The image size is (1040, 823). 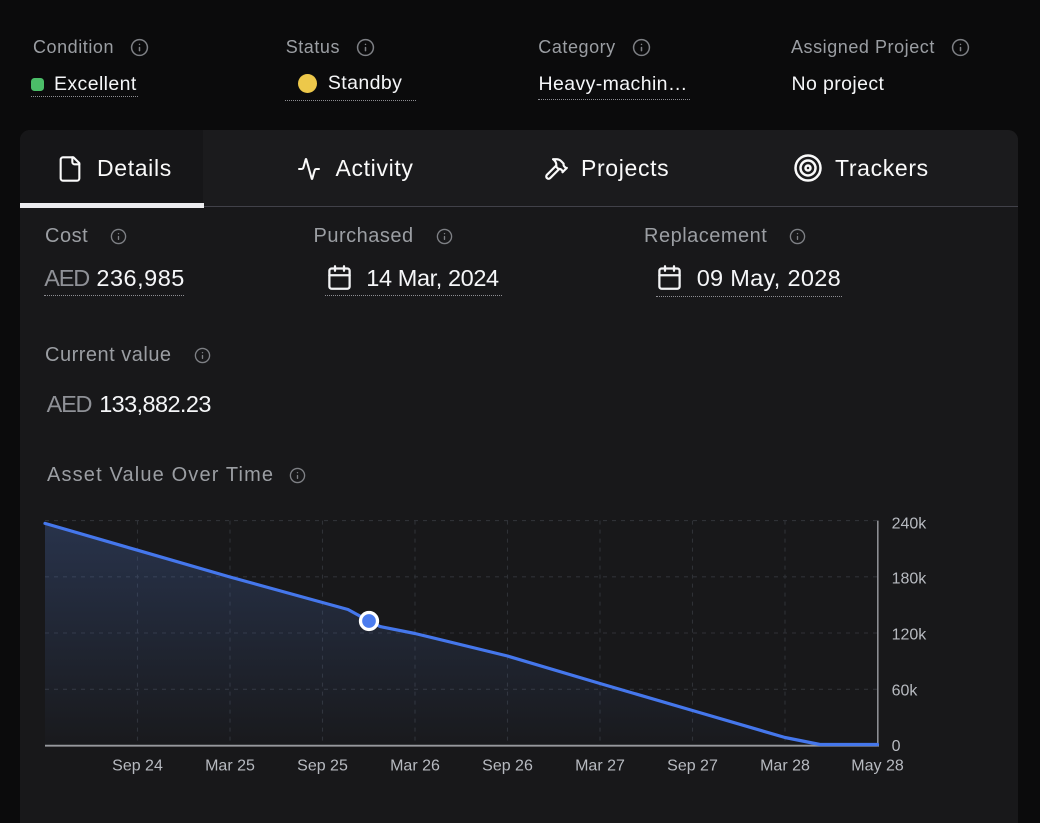 I want to click on svg-text: Mar 27, so click(x=600, y=765).